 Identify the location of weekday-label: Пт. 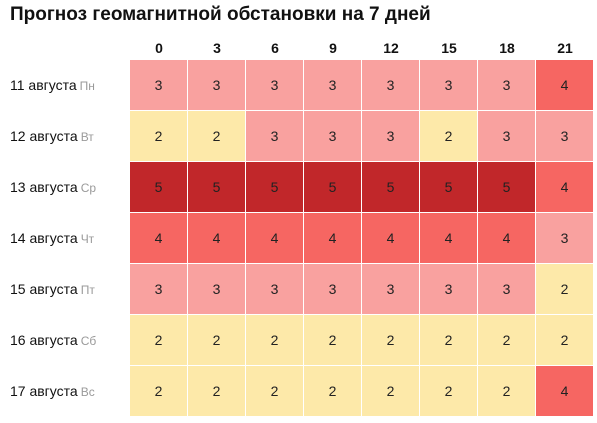
(87, 290).